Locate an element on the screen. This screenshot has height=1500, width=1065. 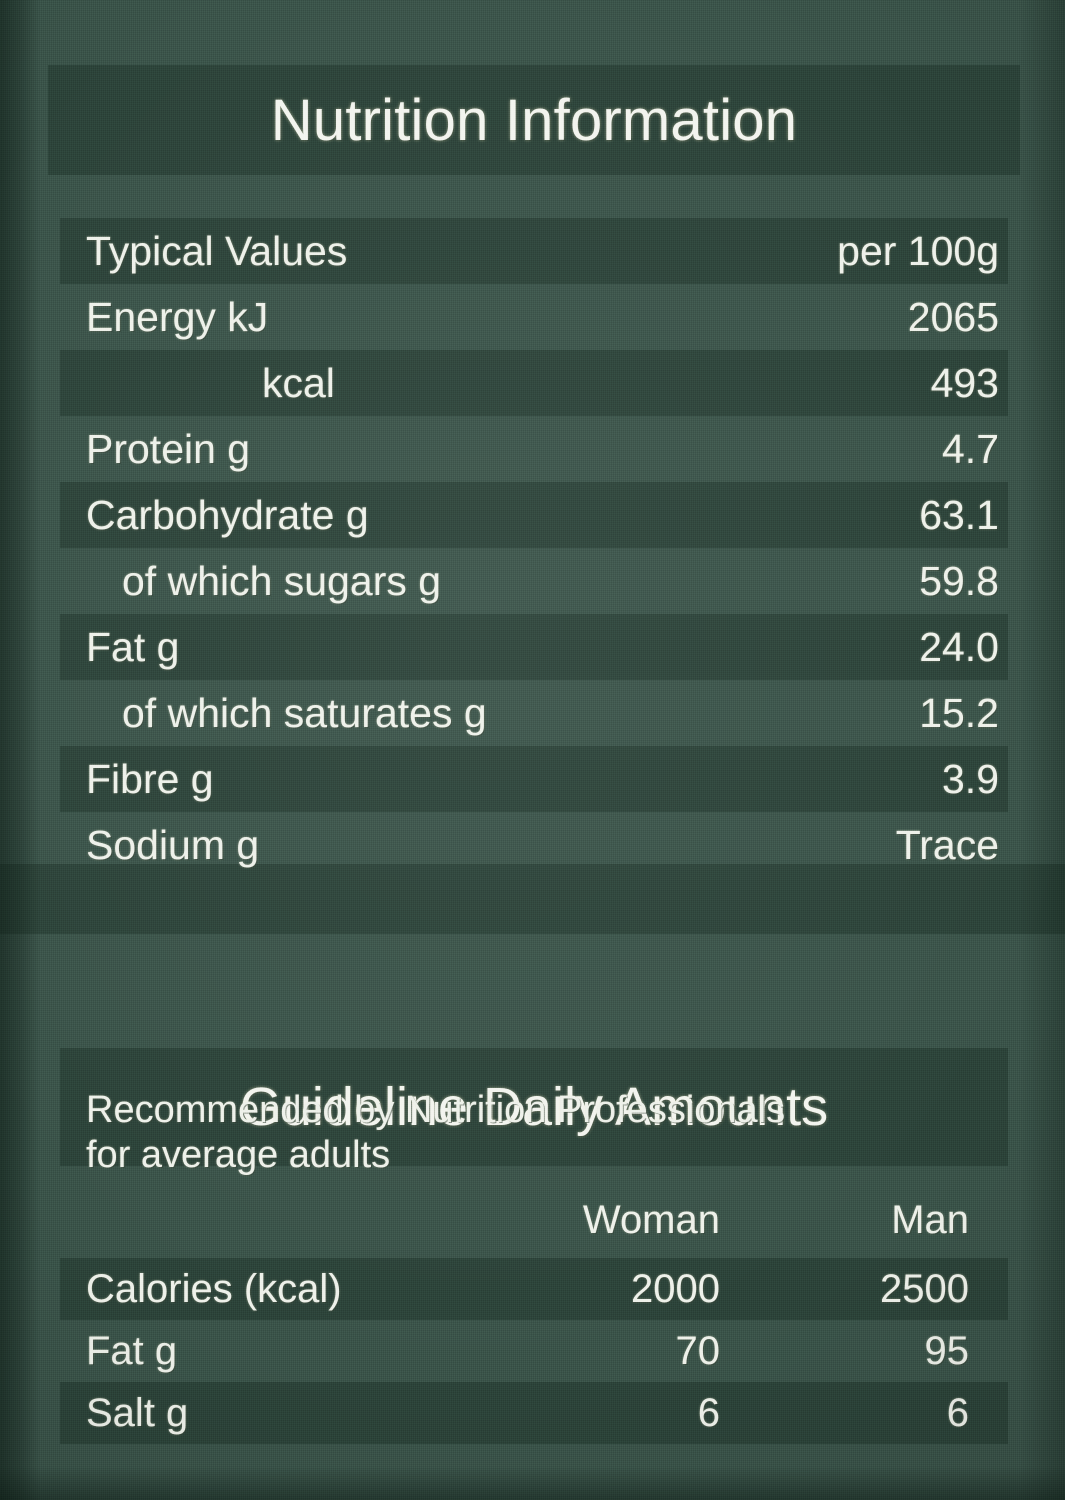
table-row-fibre: Fibre g 3.9 is located at coordinates (532, 779).